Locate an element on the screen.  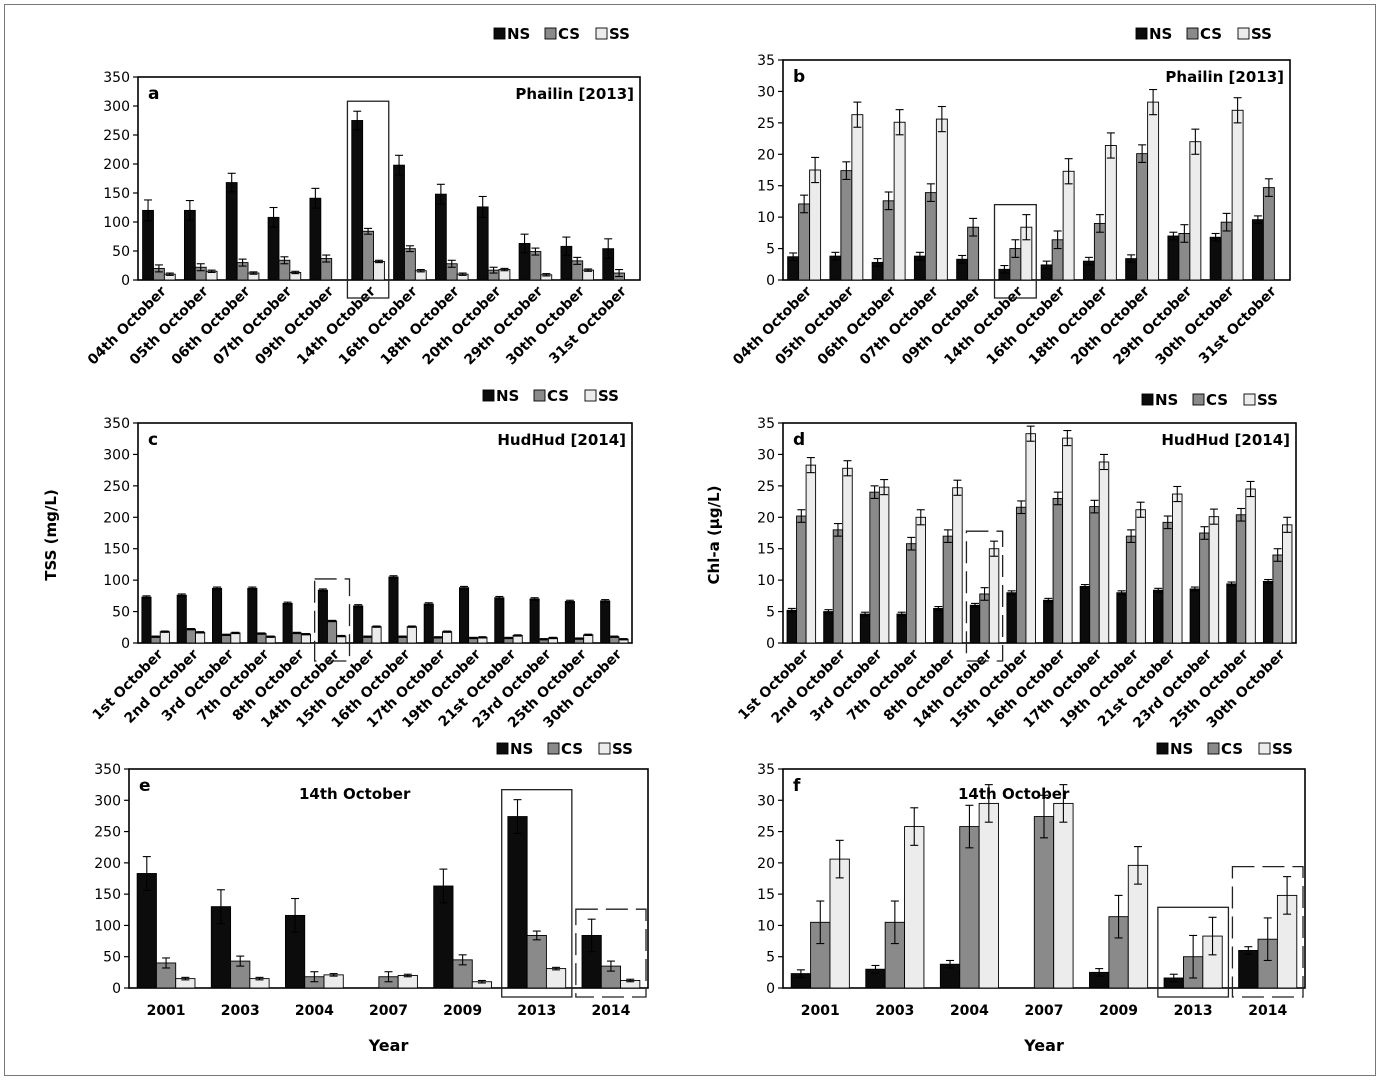
y-tick-label: 25 is located at coordinates (766, 487).